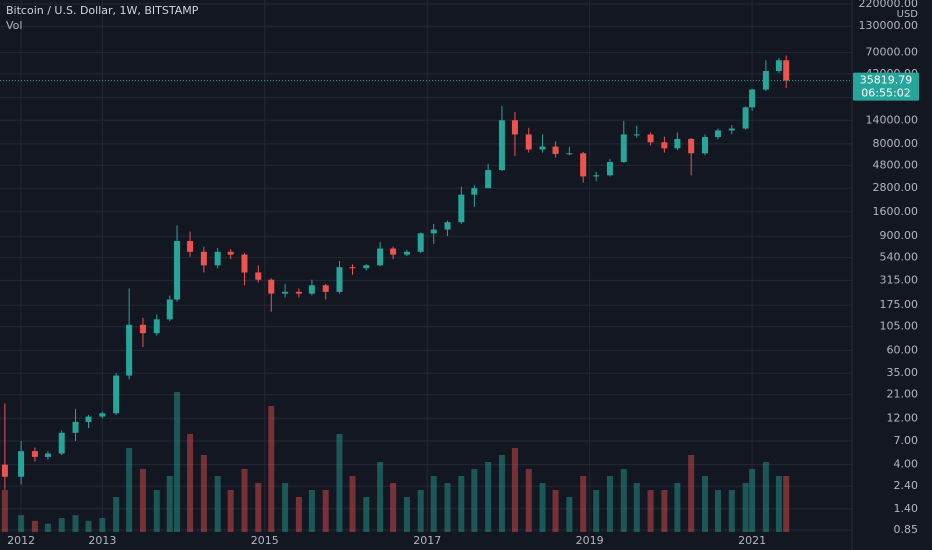  What do you see at coordinates (102, 540) in the screenshot?
I see `x-tick-label: 2013` at bounding box center [102, 540].